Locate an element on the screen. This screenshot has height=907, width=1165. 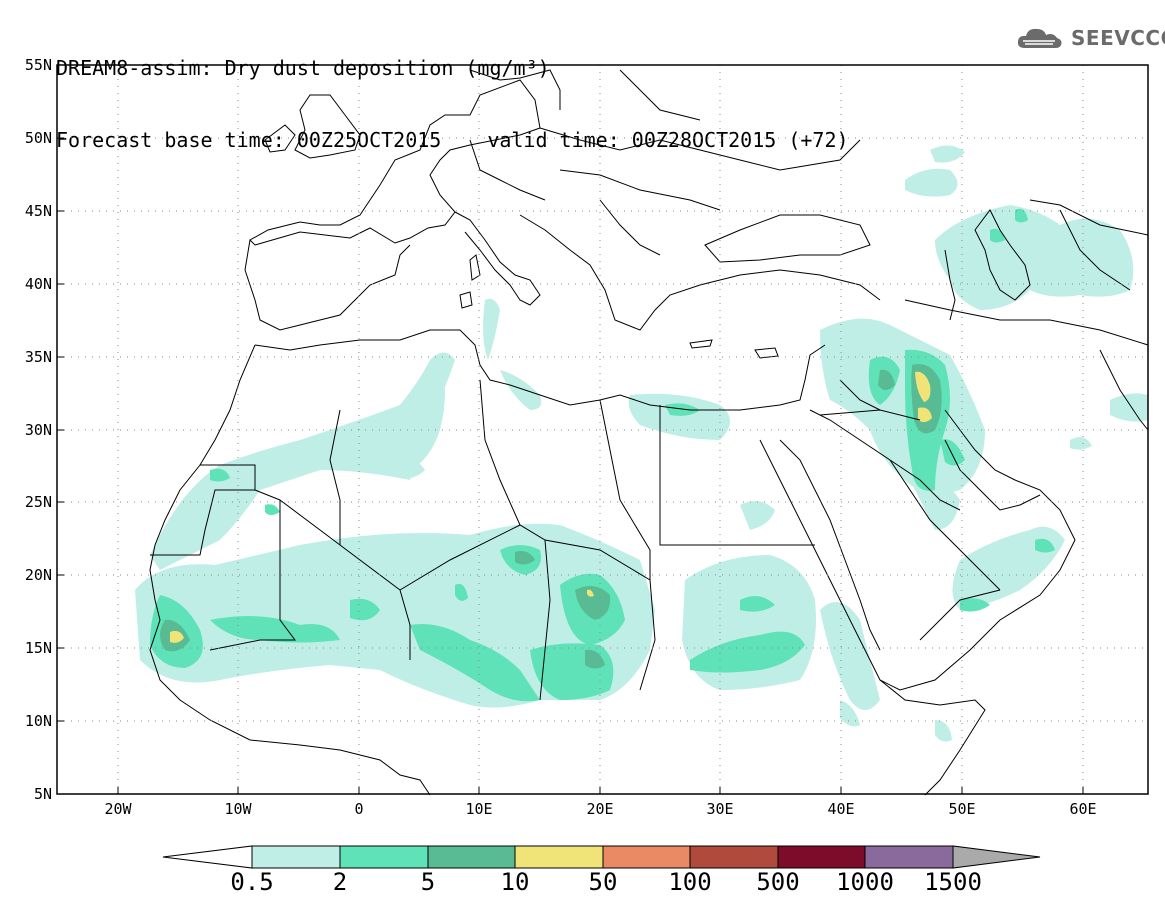
colorbar is located at coordinates (601, 857).